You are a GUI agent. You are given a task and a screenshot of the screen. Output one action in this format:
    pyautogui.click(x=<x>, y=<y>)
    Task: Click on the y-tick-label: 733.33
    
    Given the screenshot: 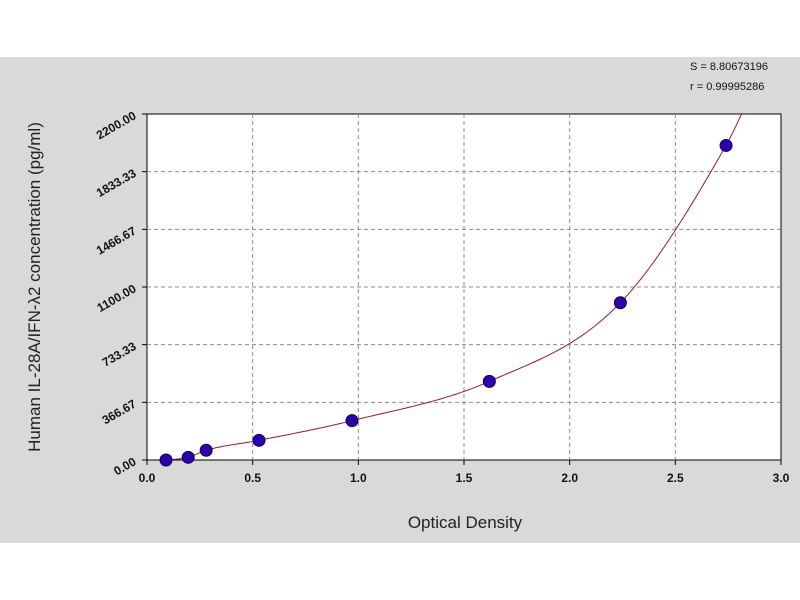 What is the action you would take?
    pyautogui.click(x=119, y=354)
    